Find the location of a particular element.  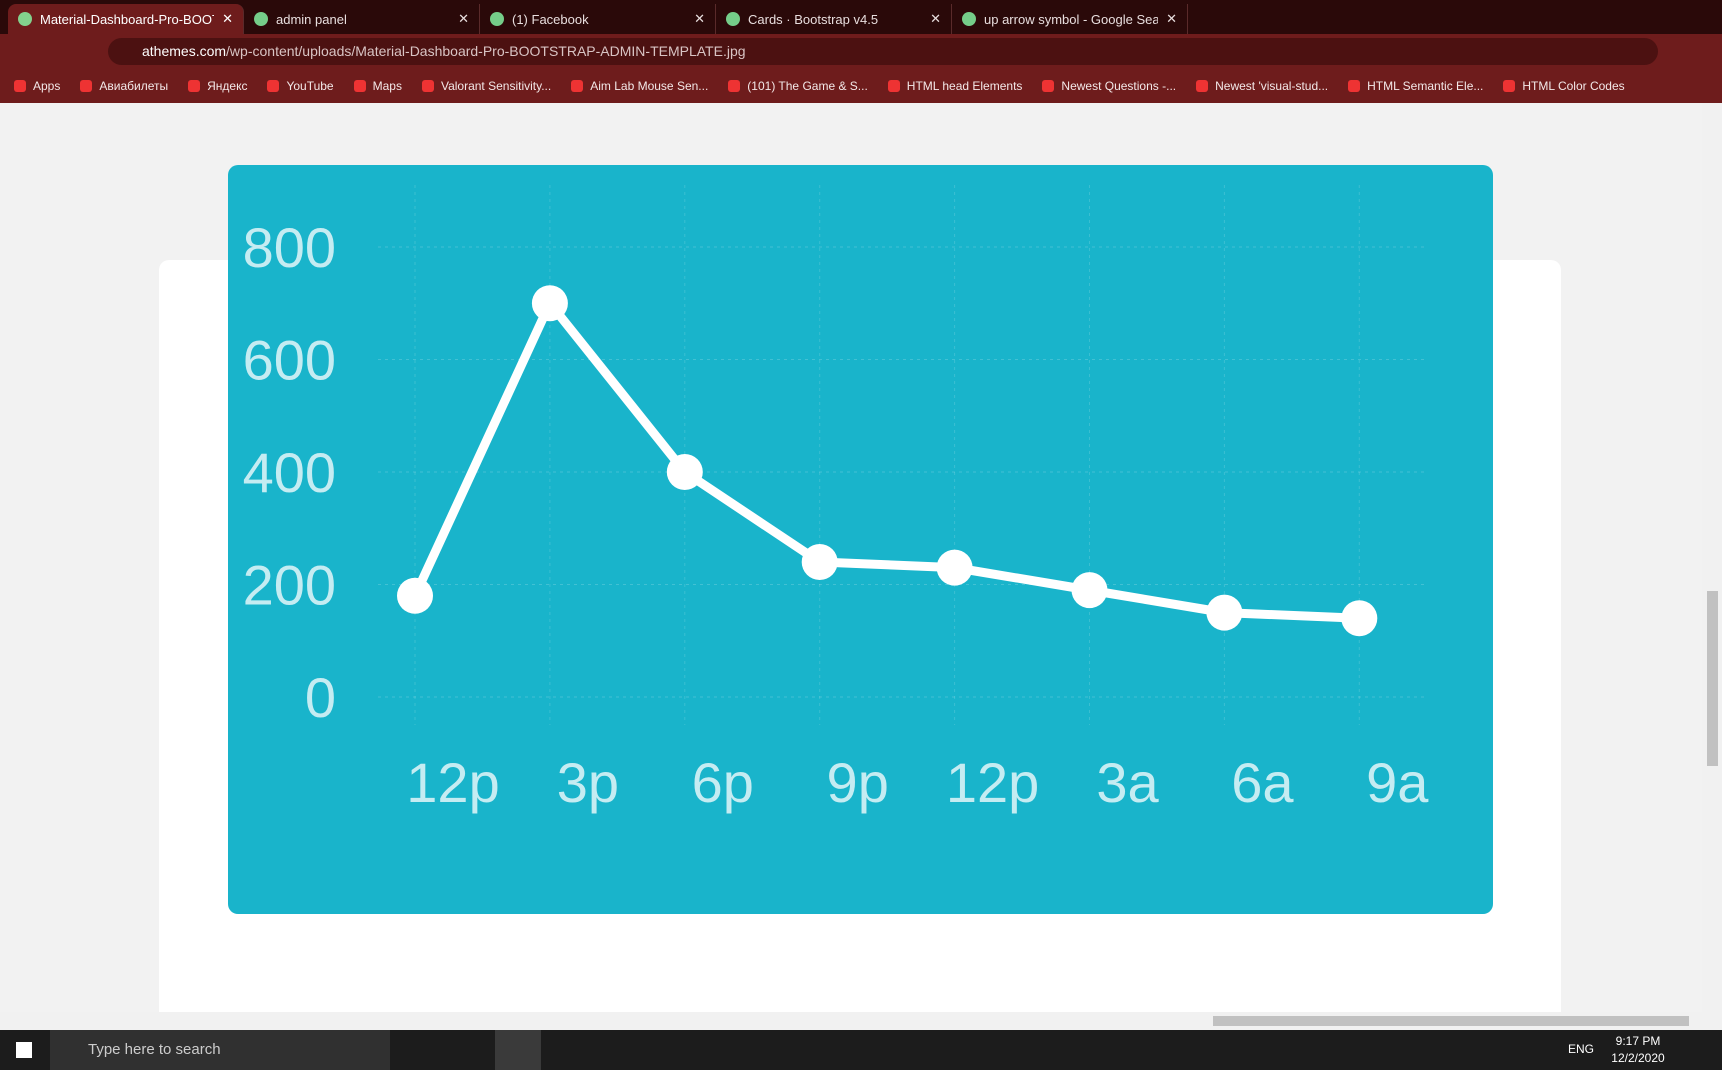

bookmark-label: Maps is located at coordinates (387, 86).